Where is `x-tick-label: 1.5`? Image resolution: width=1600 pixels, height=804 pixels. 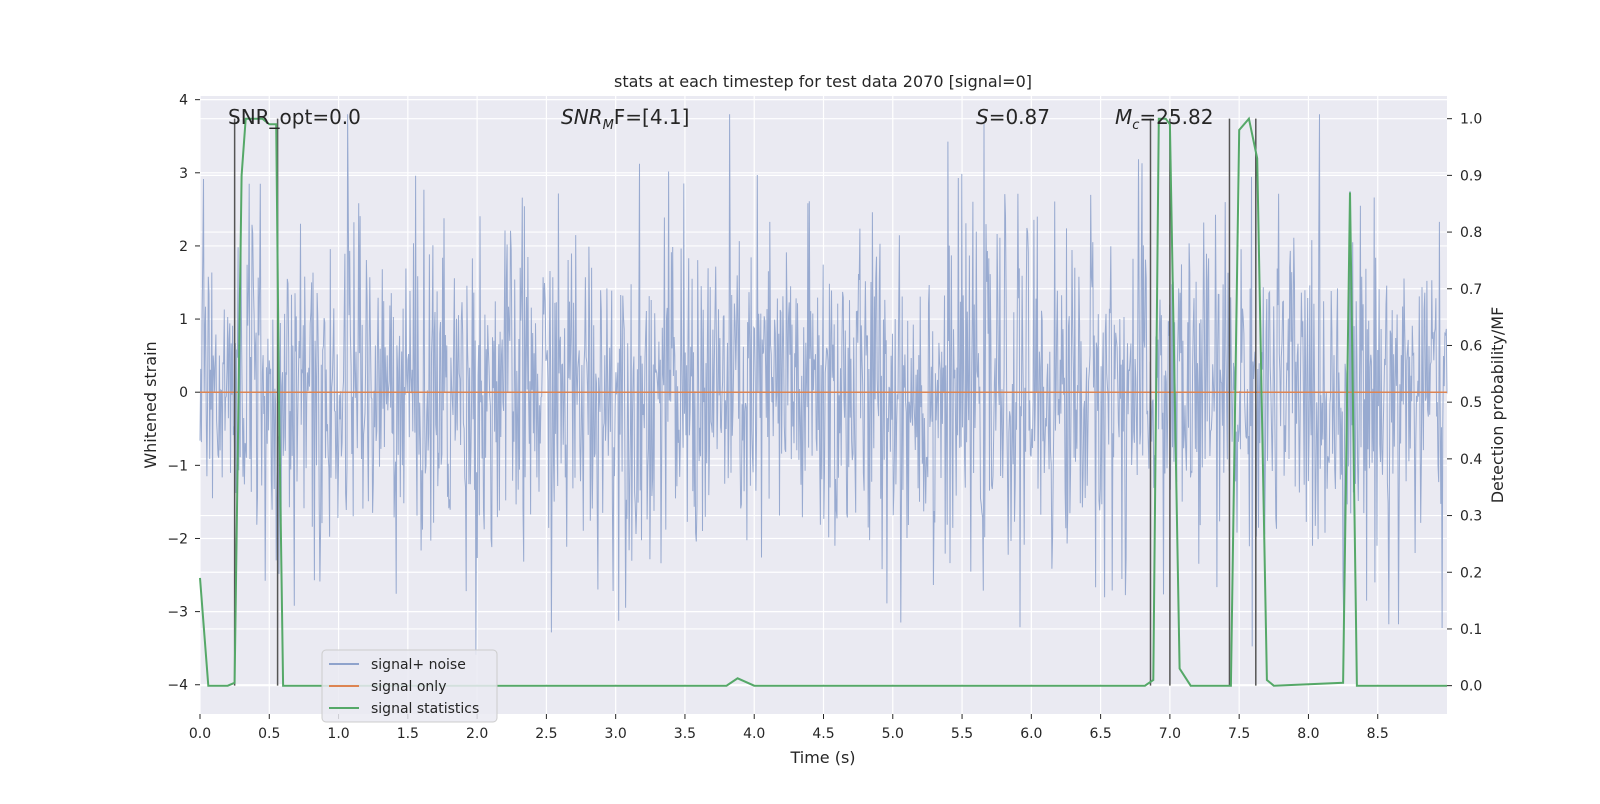 x-tick-label: 1.5 is located at coordinates (408, 734).